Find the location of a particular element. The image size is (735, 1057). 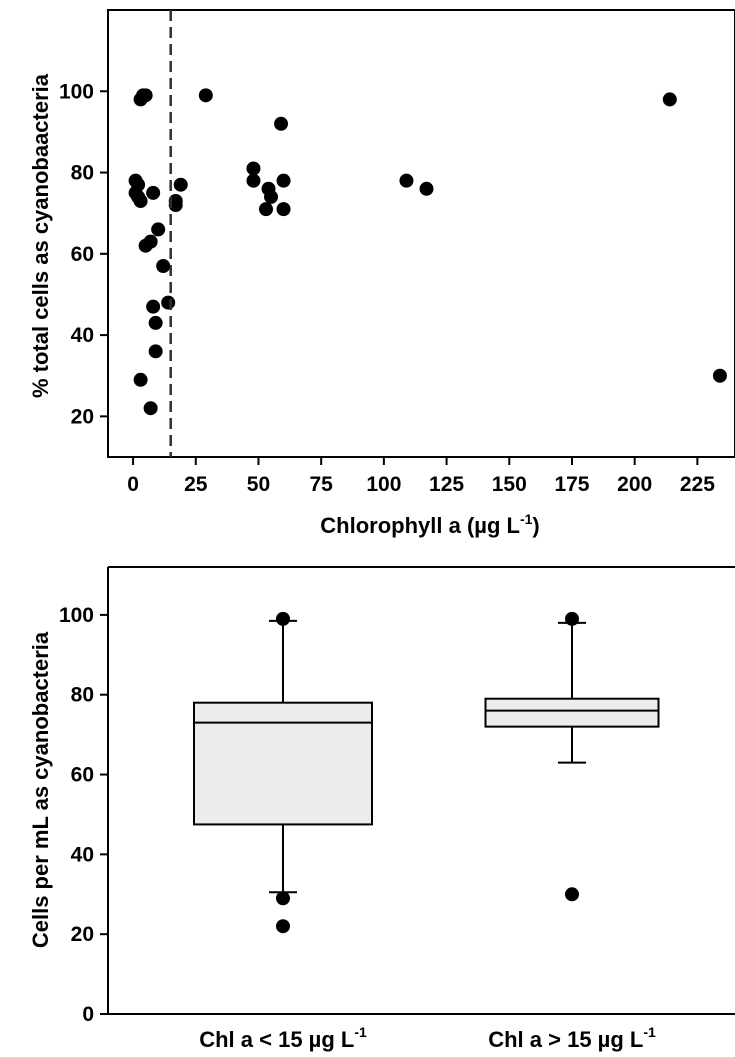

x-tick-label: 50 is located at coordinates (258, 484).